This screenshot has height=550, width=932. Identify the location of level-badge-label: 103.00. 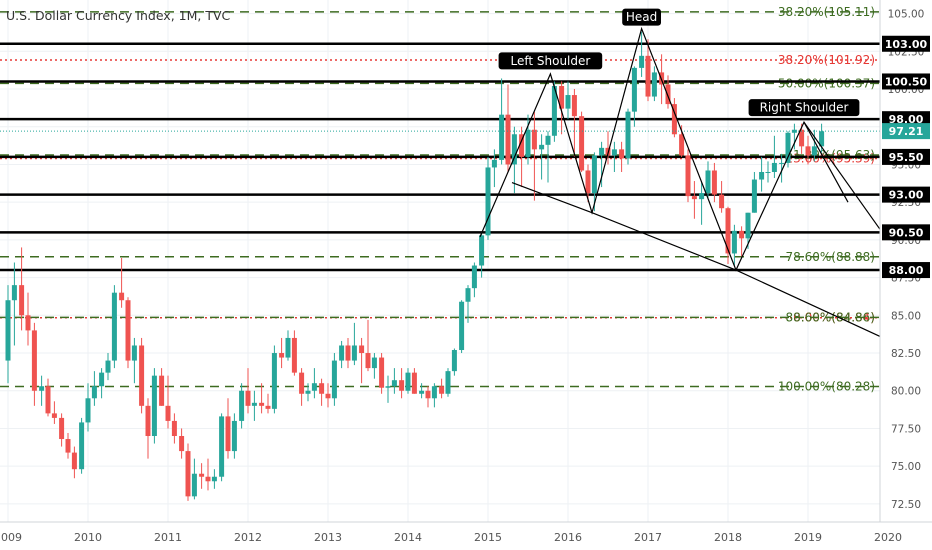
(906, 44).